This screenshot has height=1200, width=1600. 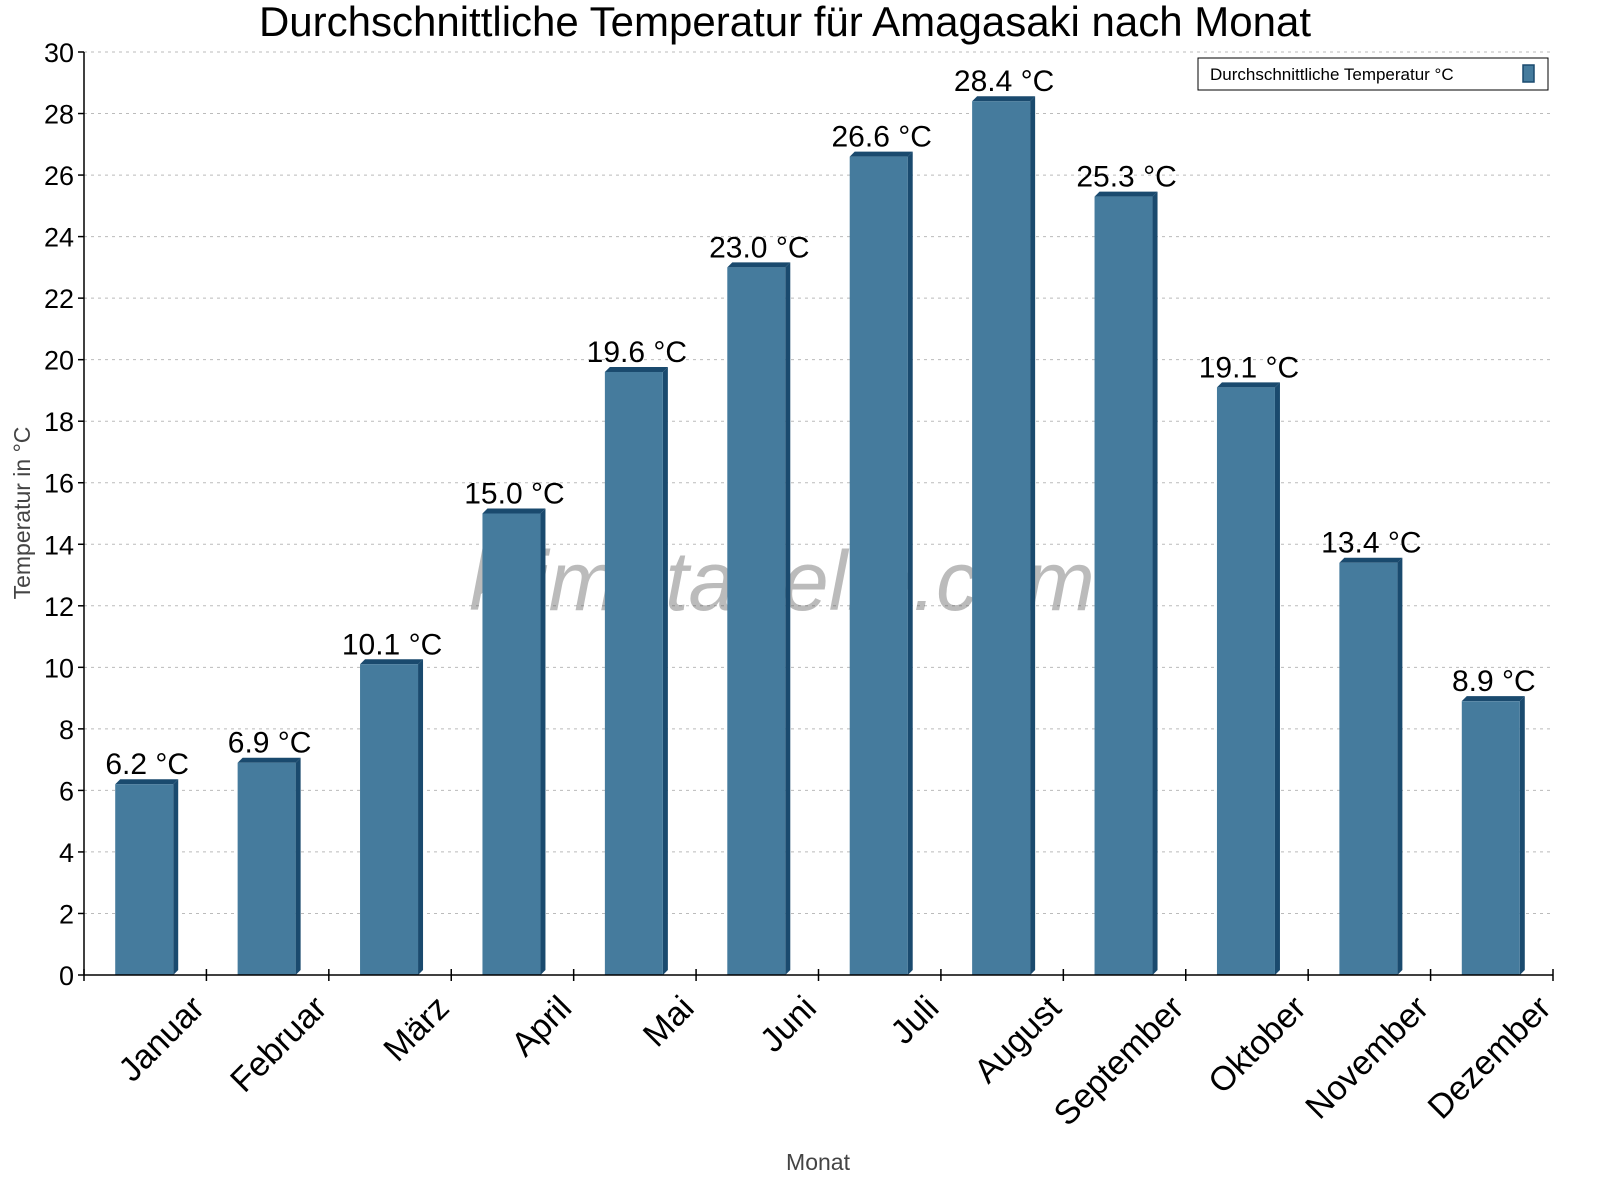 I want to click on data-label: 15.0 °C, so click(x=514, y=494).